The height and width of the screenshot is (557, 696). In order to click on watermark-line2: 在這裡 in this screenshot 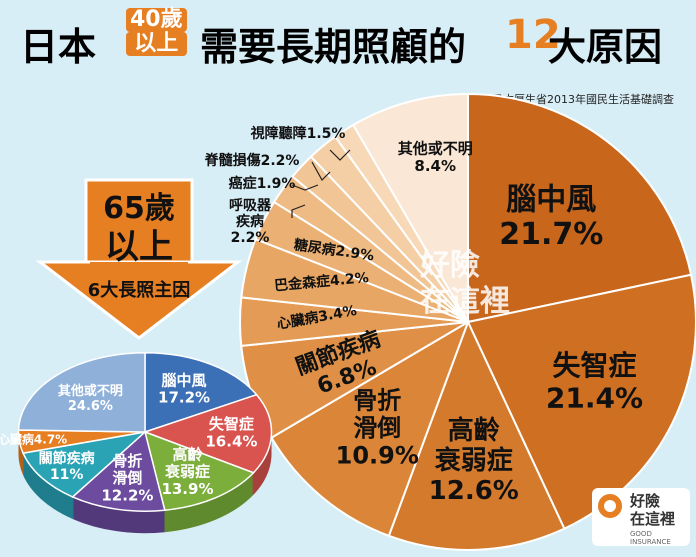, I will do `click(465, 301)`.